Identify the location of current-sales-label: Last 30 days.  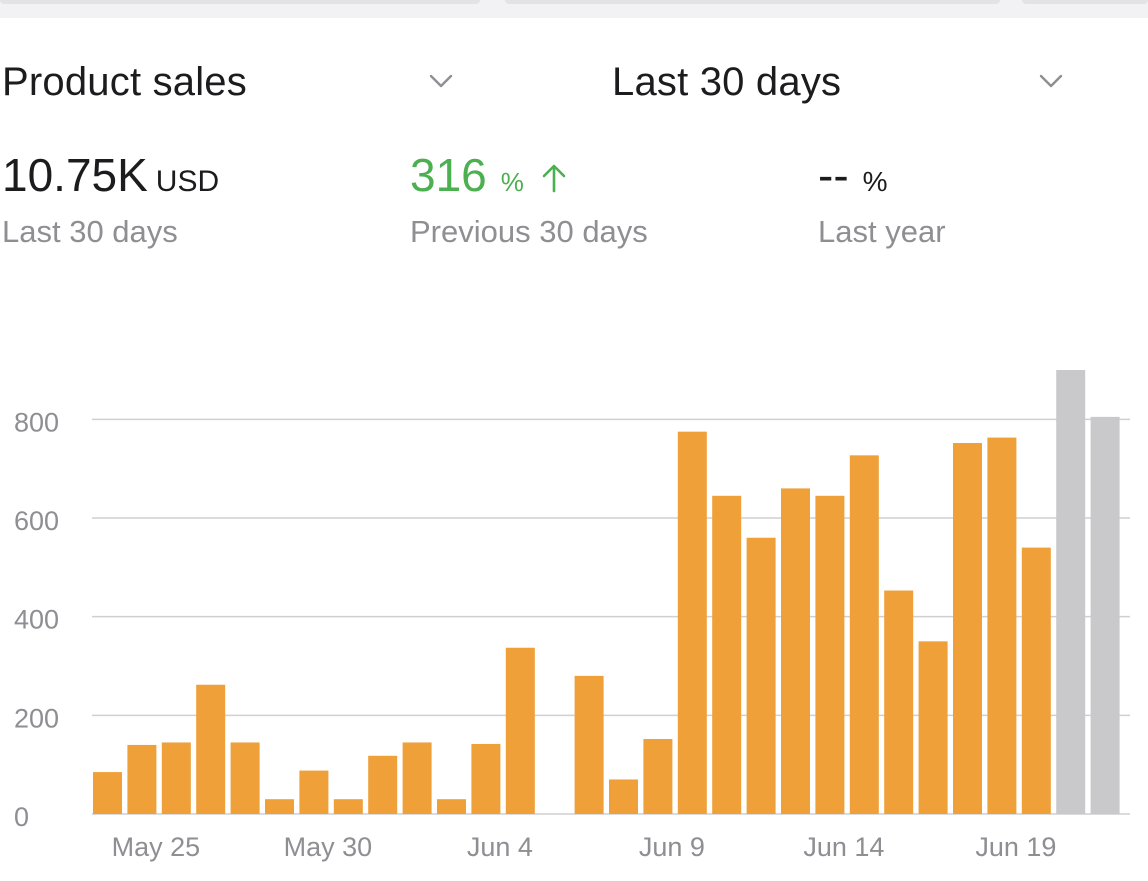
(90, 231).